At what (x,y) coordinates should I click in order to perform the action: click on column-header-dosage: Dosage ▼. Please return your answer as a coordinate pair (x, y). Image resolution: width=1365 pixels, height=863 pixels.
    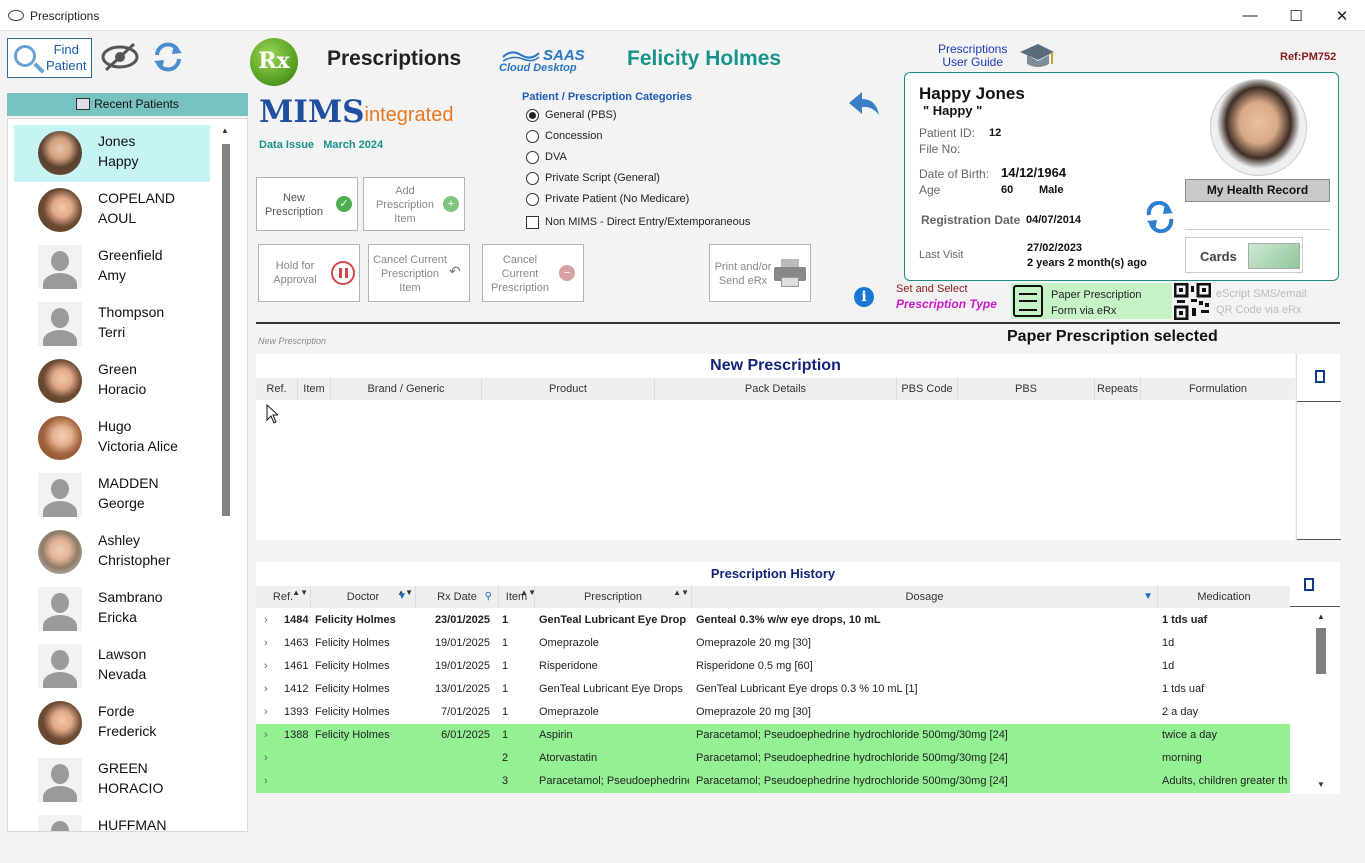
    Looking at the image, I should click on (925, 597).